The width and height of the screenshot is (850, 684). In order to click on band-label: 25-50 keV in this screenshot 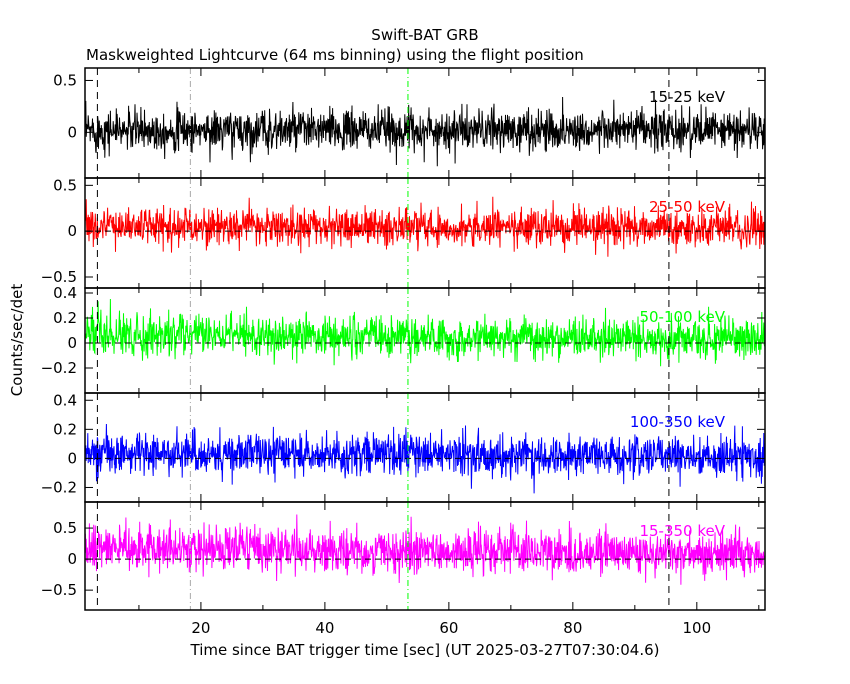, I will do `click(687, 207)`.